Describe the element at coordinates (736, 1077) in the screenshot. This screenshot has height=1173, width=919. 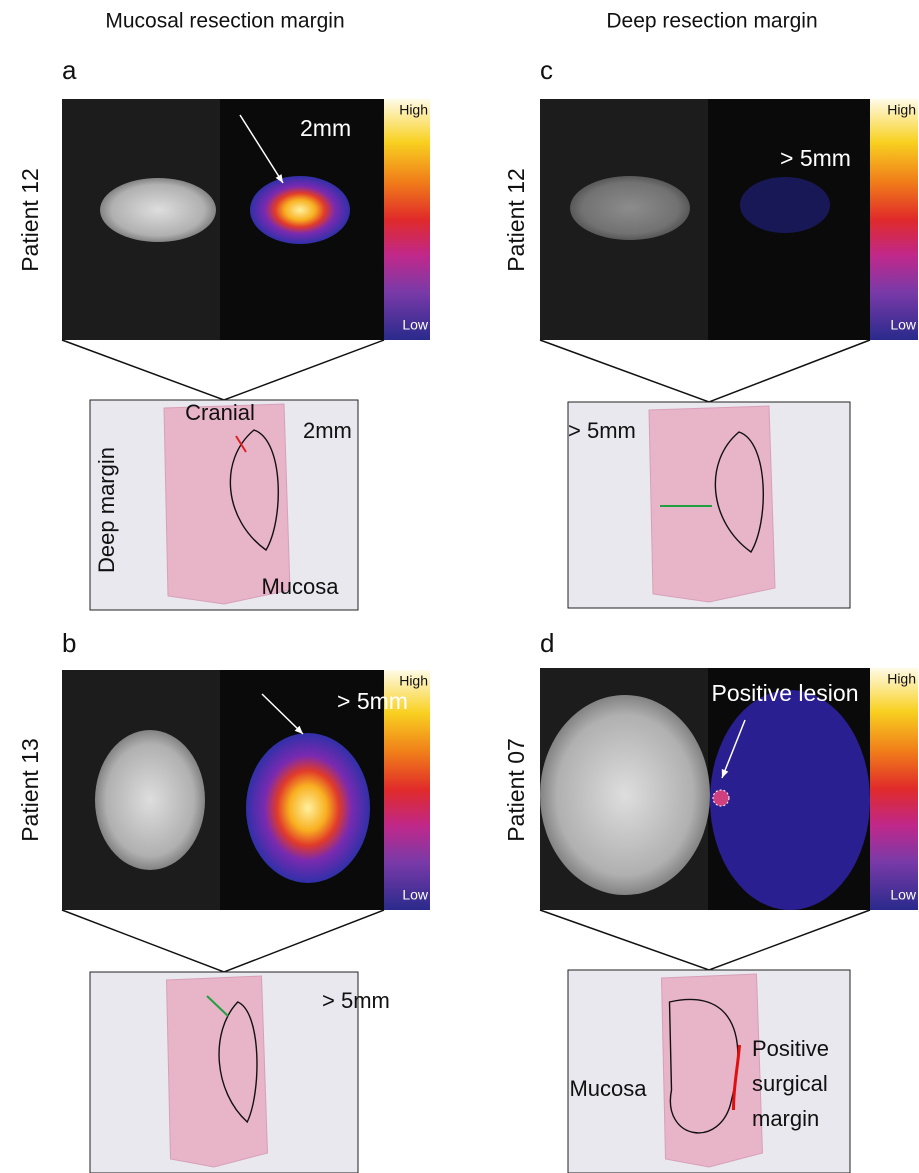
I see `positive-margin` at that location.